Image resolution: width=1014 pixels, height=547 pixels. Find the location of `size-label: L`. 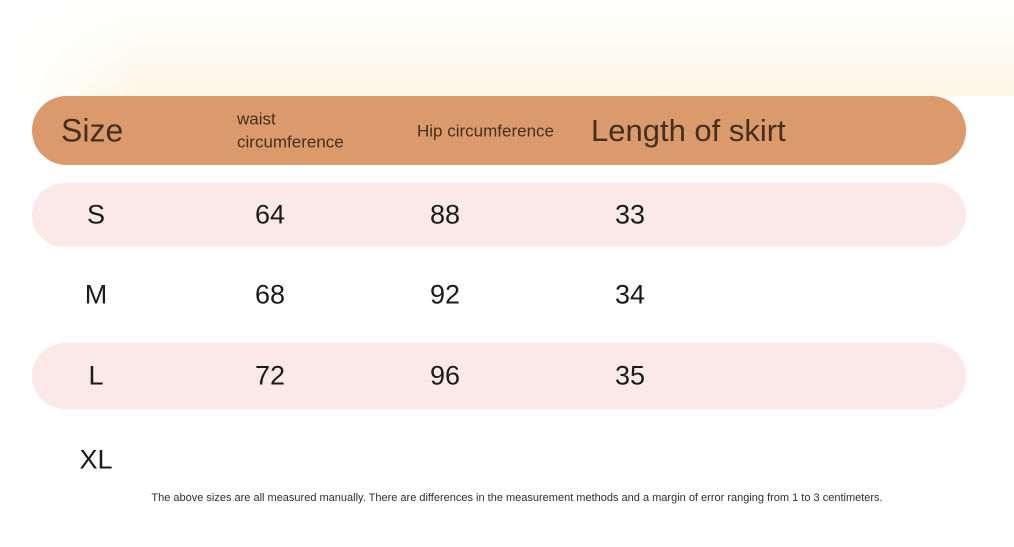

size-label: L is located at coordinates (96, 375).